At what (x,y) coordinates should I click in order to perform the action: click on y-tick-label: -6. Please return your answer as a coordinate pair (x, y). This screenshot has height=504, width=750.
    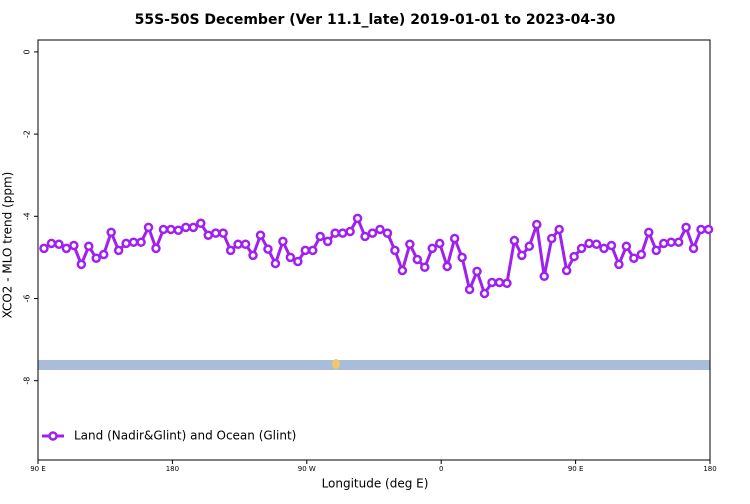
    Looking at the image, I should click on (27, 299).